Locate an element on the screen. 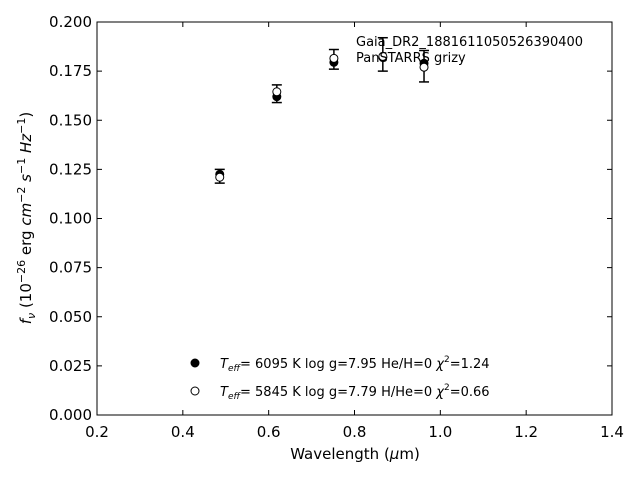 The width and height of the screenshot is (640, 480). annotation-photometry: PanSTARRS grizy is located at coordinates (411, 58).